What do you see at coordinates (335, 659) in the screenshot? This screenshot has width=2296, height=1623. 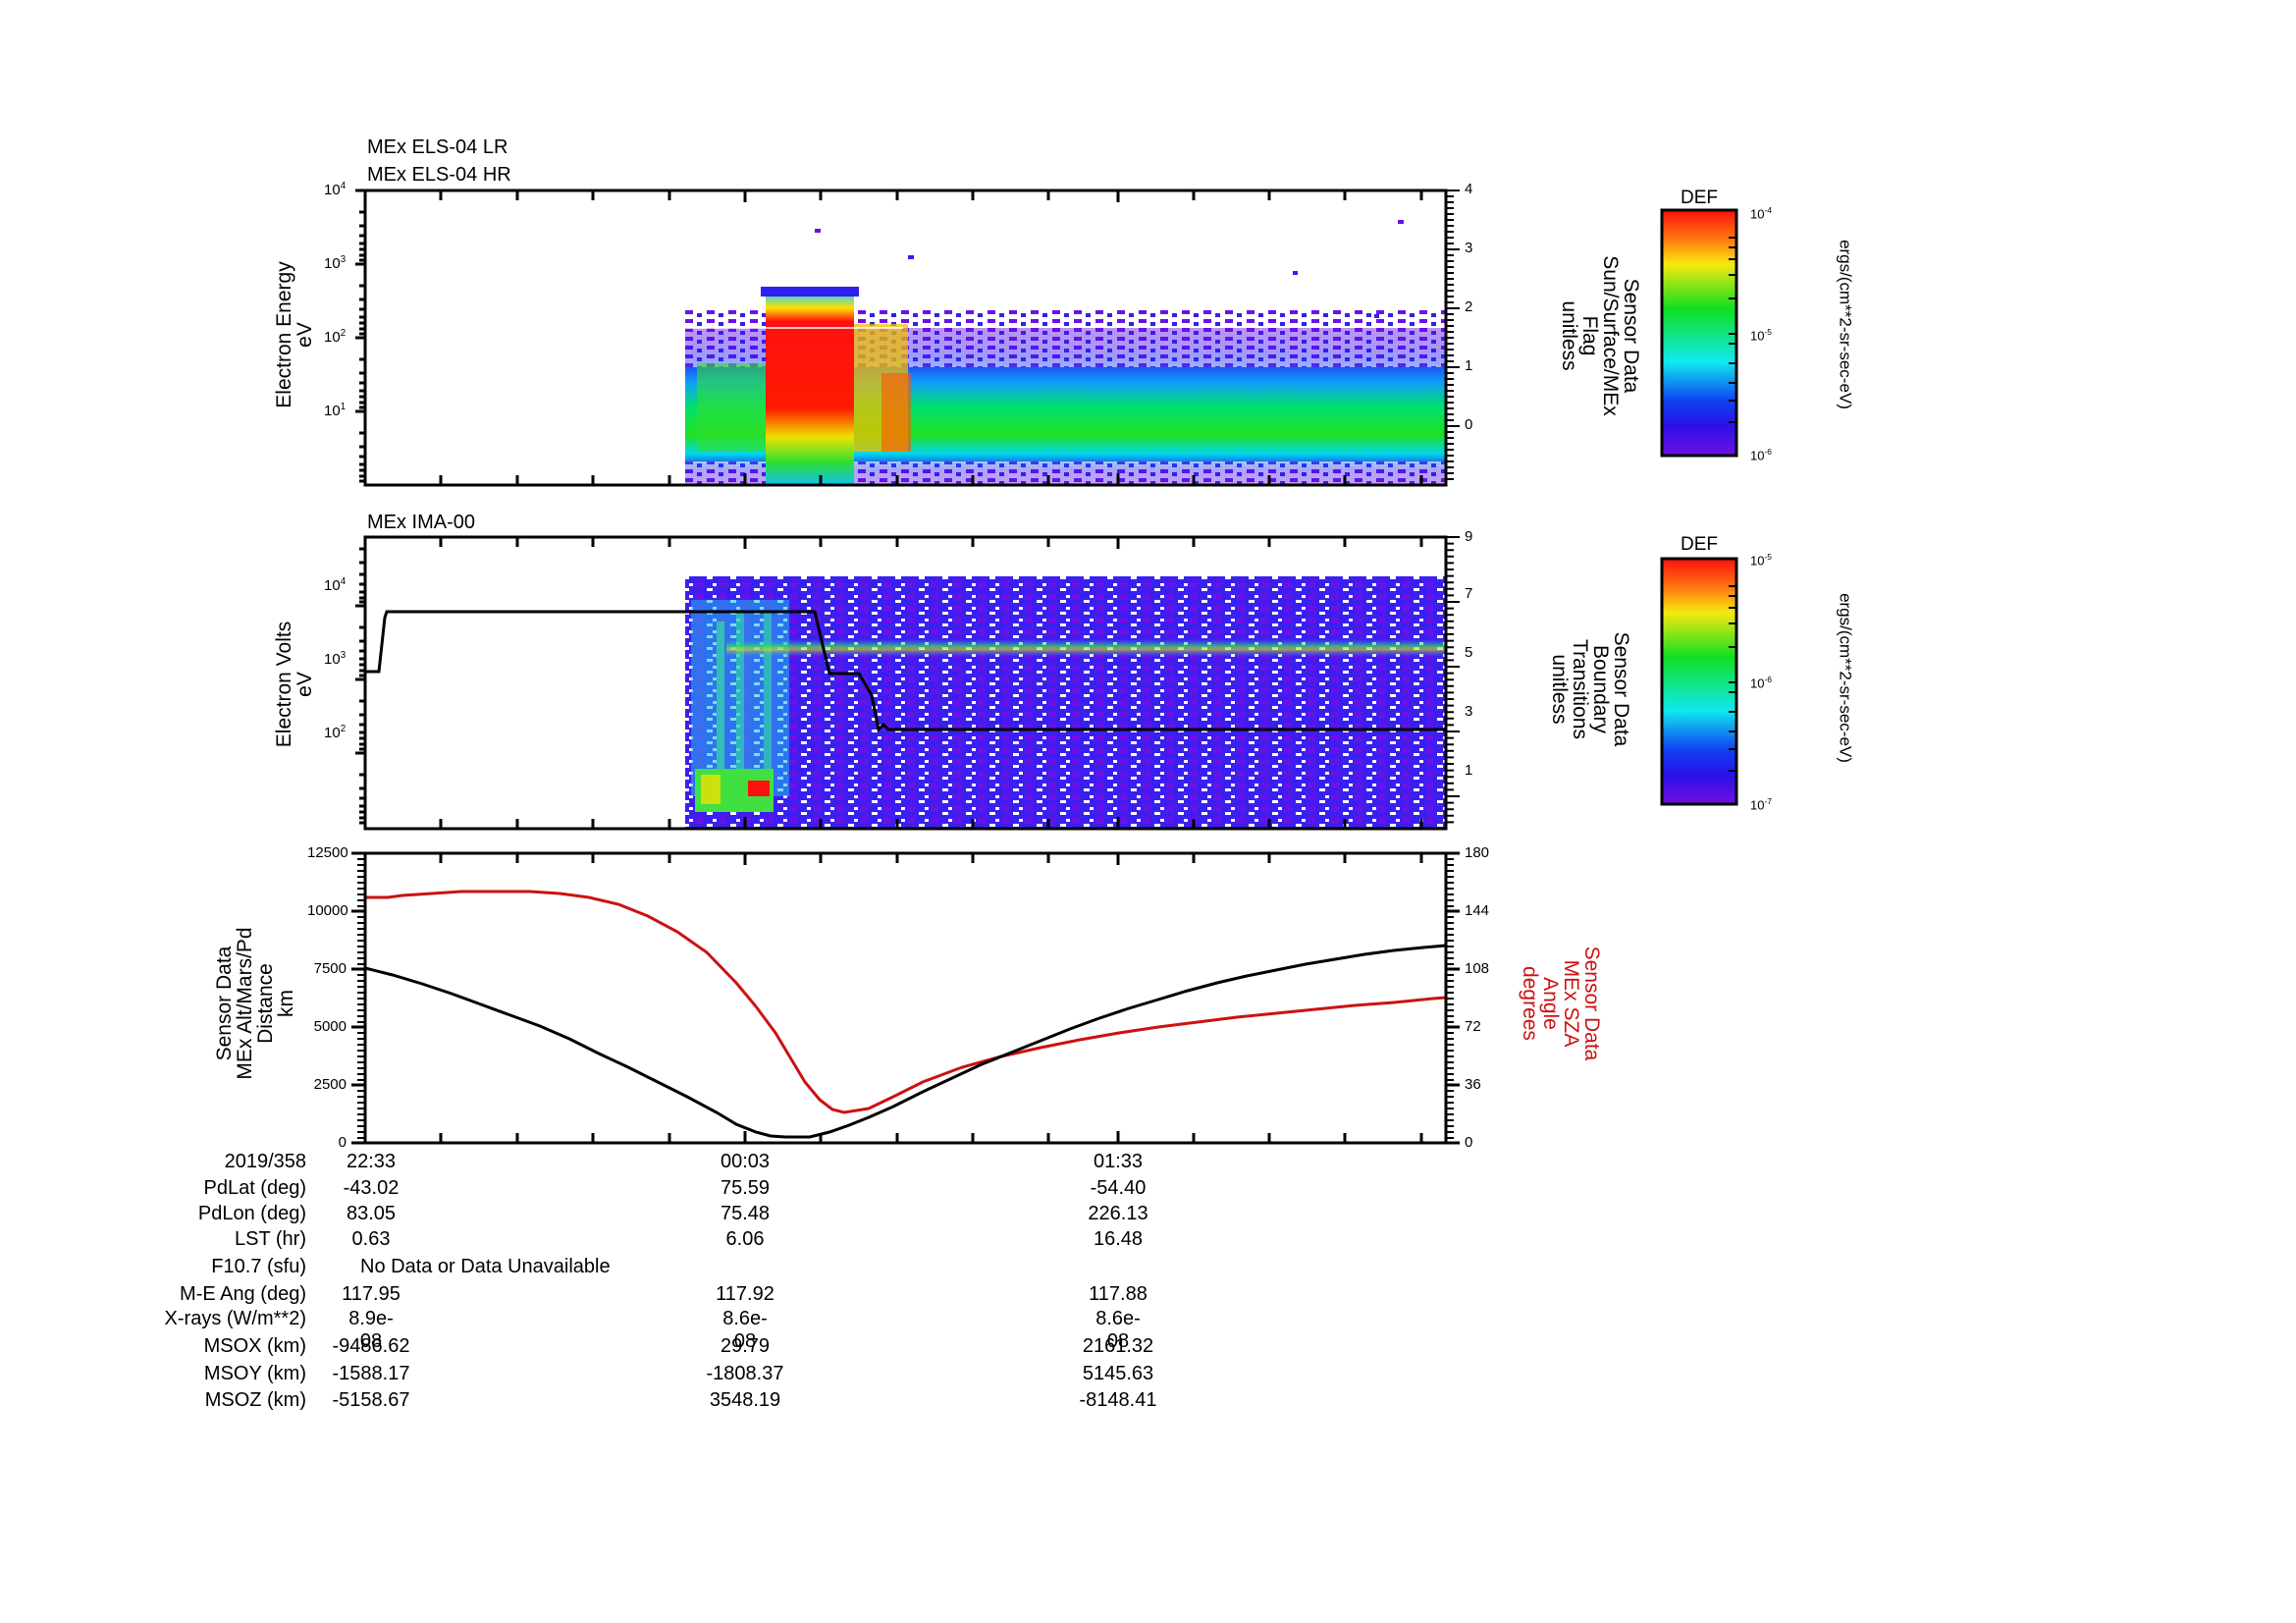 I see `ima-ytick-1e3: 103` at bounding box center [335, 659].